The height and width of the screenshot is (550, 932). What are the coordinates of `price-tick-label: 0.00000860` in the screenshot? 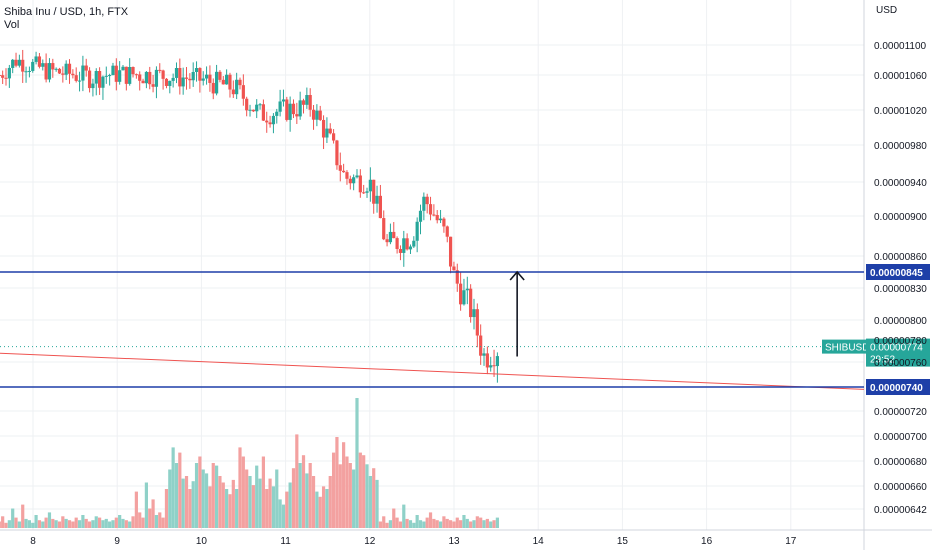 It's located at (900, 257).